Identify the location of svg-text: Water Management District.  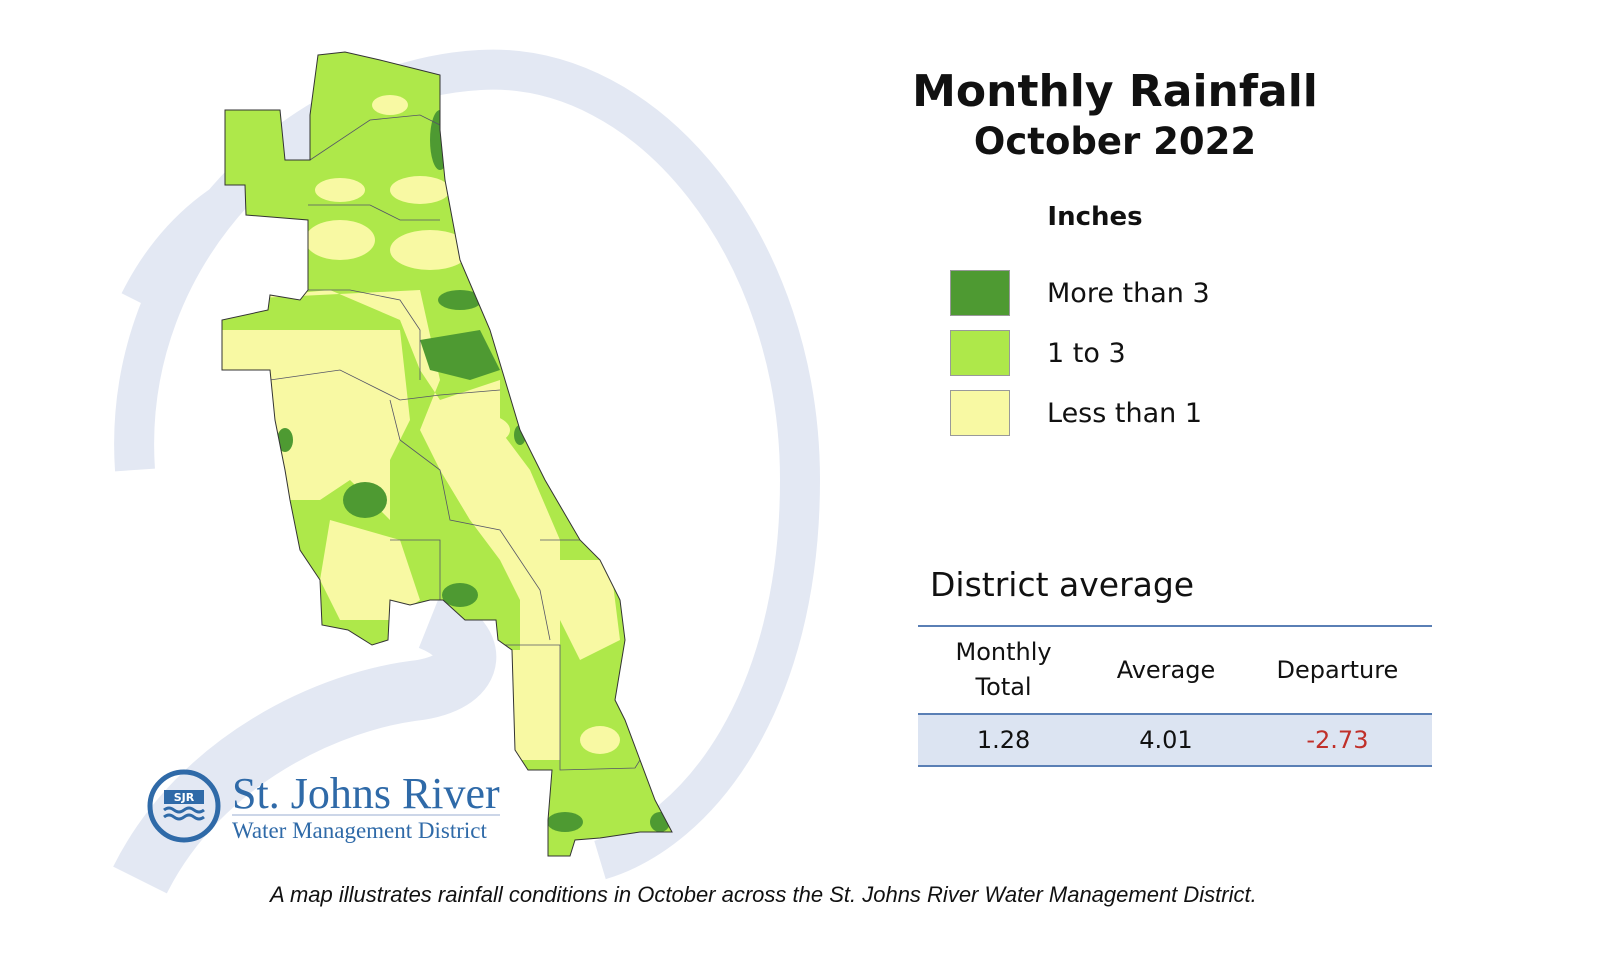
(359, 830).